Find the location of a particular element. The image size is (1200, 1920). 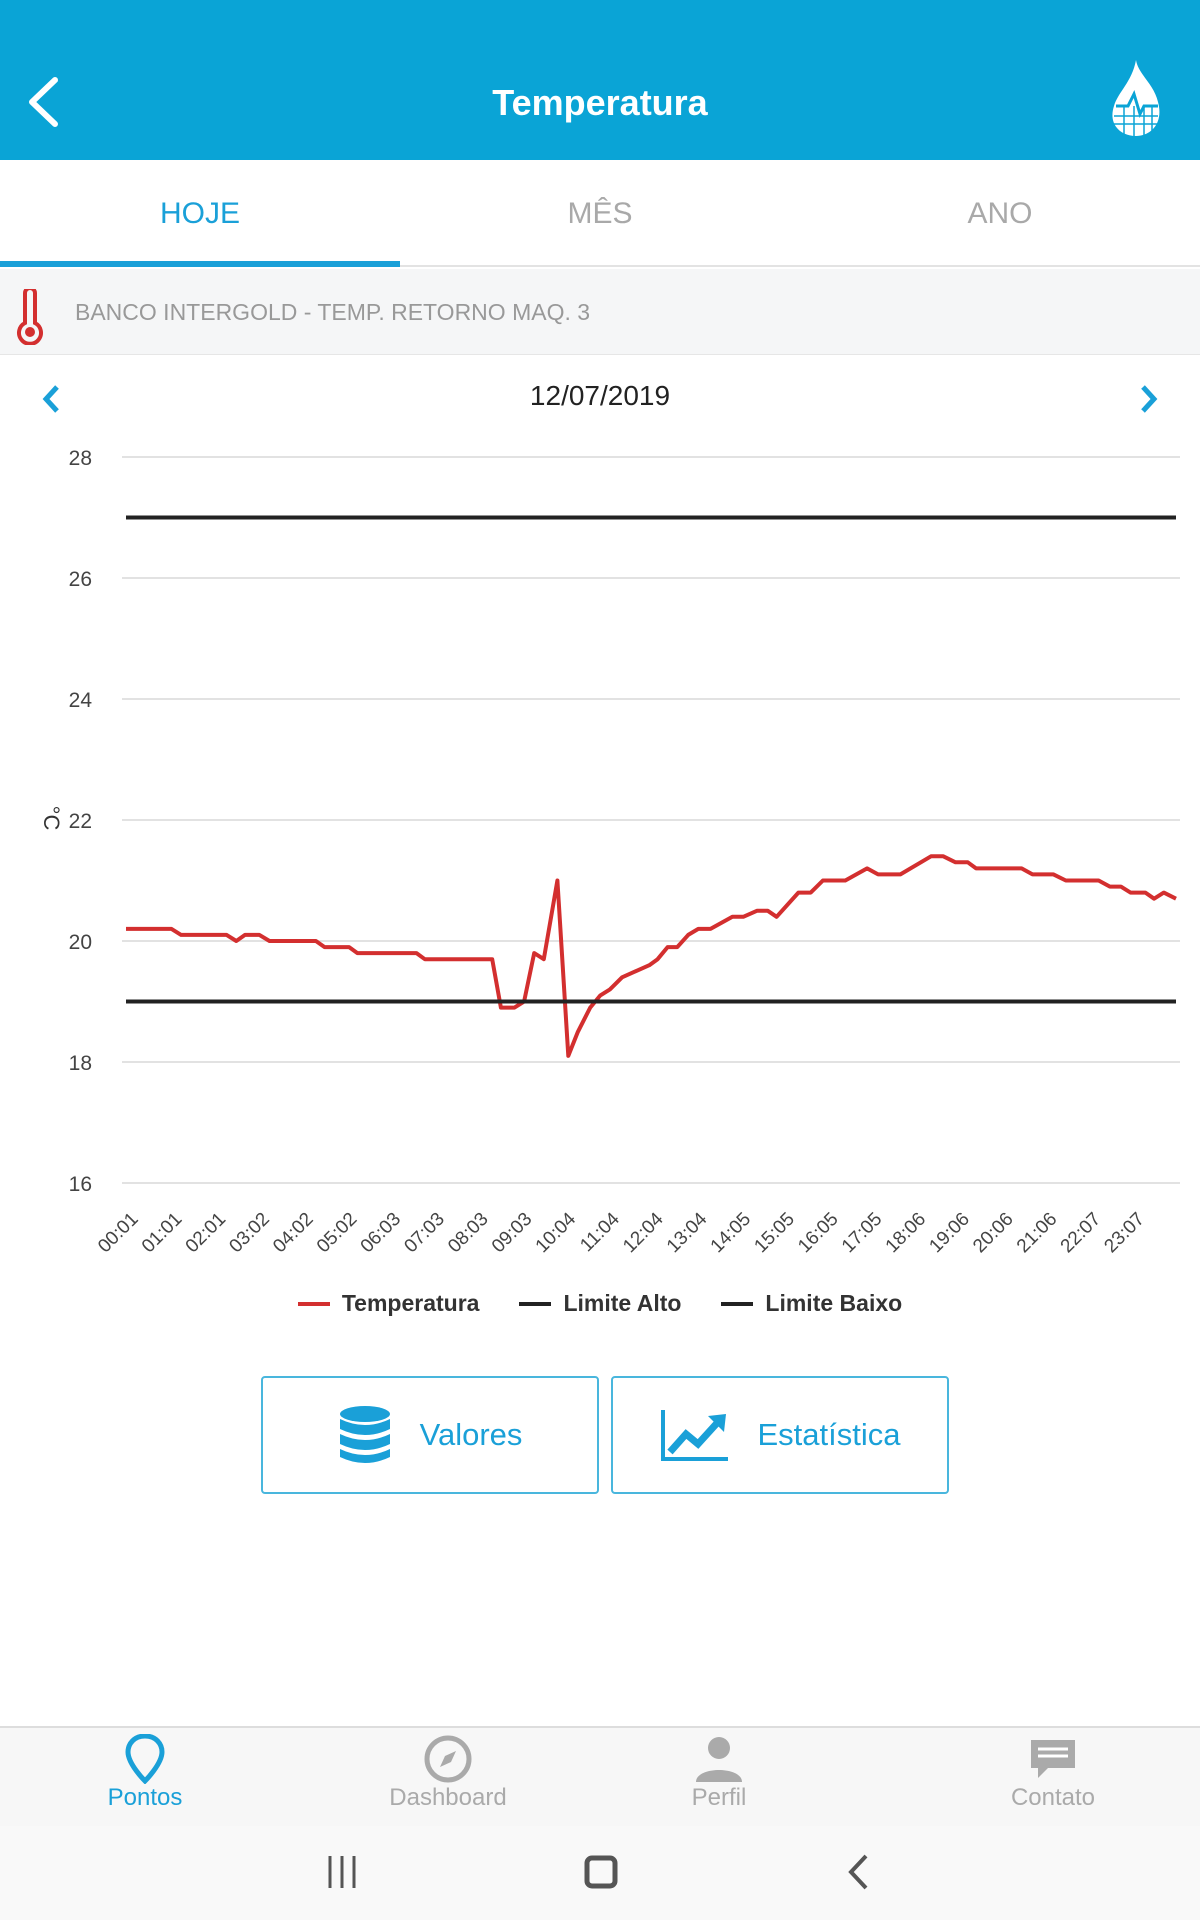

x-tick-label: 15:05 is located at coordinates (774, 1233).